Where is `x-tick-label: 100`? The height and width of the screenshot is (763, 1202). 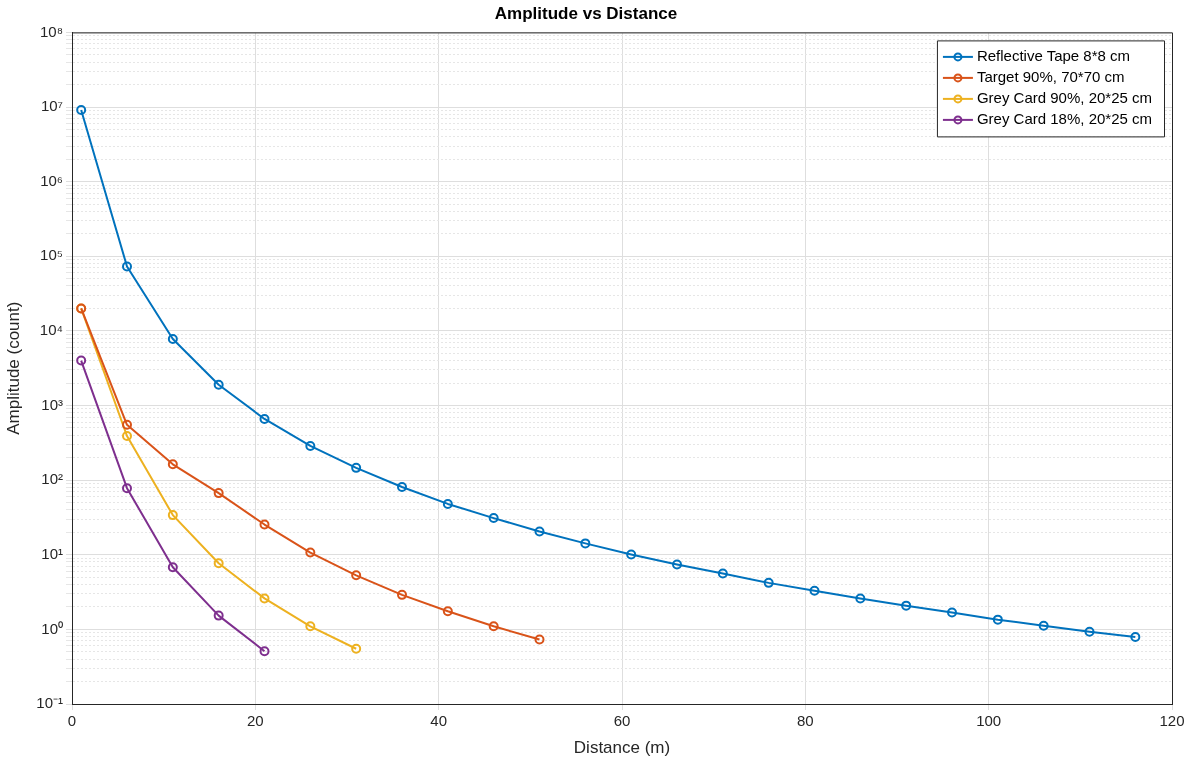 x-tick-label: 100 is located at coordinates (989, 721).